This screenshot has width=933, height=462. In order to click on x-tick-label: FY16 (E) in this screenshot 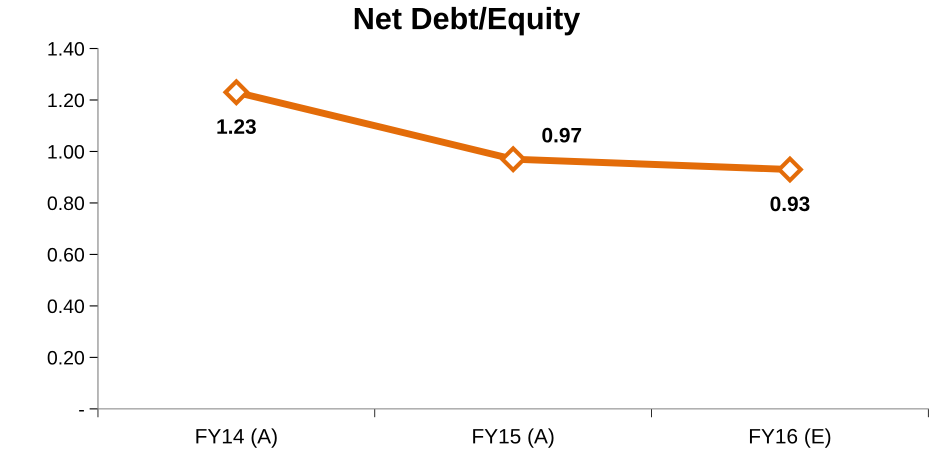, I will do `click(790, 438)`.